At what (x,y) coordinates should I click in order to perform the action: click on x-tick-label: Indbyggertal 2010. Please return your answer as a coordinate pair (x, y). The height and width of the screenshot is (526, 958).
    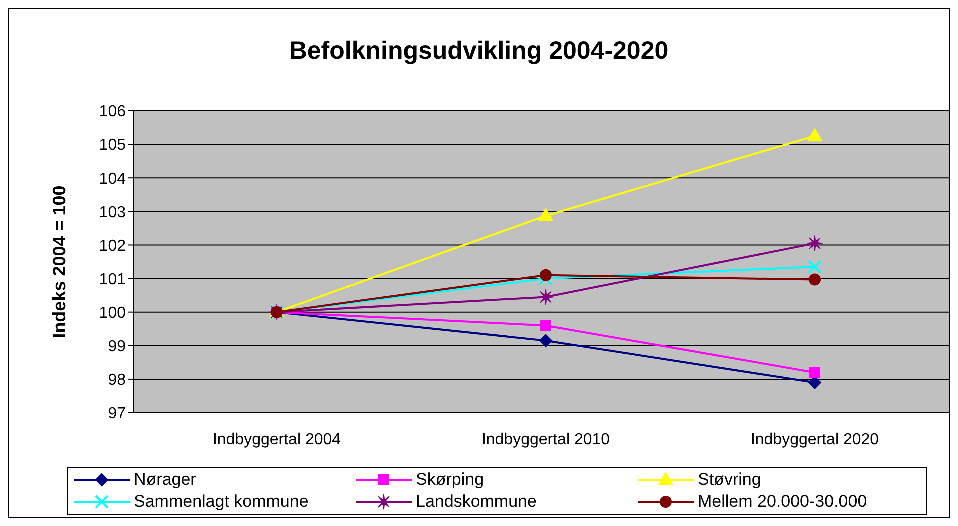
    Looking at the image, I should click on (546, 439).